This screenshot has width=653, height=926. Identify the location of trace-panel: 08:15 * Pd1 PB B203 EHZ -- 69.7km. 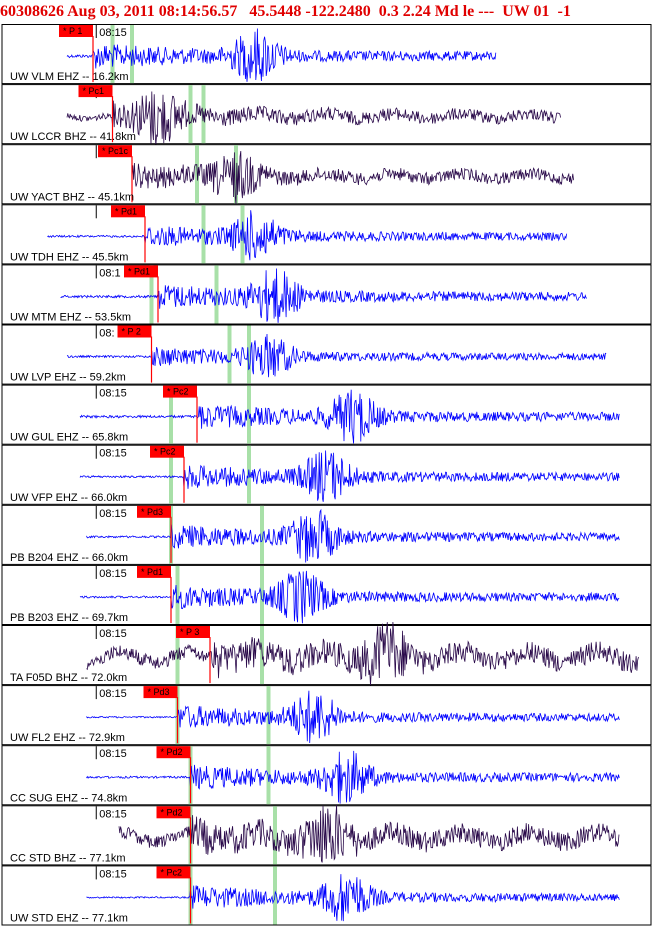
(326, 595).